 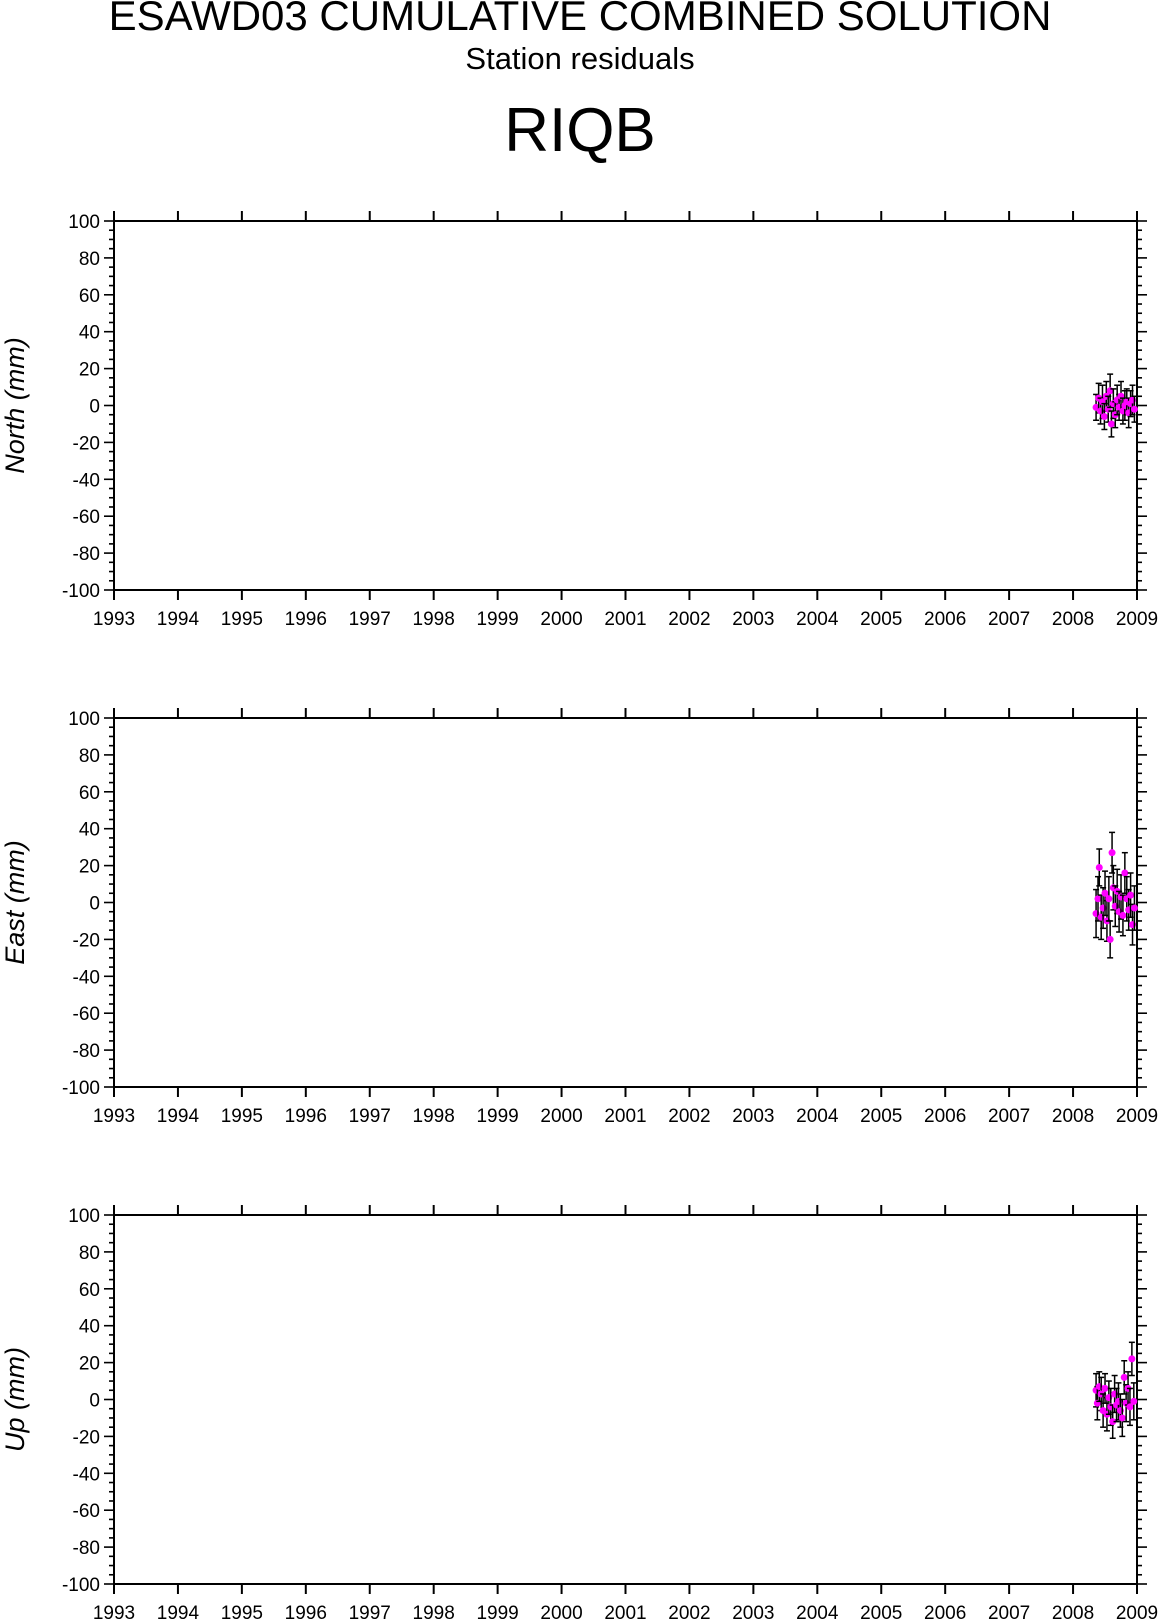 What do you see at coordinates (15, 1399) in the screenshot?
I see `y-axis-title: Up (mm)` at bounding box center [15, 1399].